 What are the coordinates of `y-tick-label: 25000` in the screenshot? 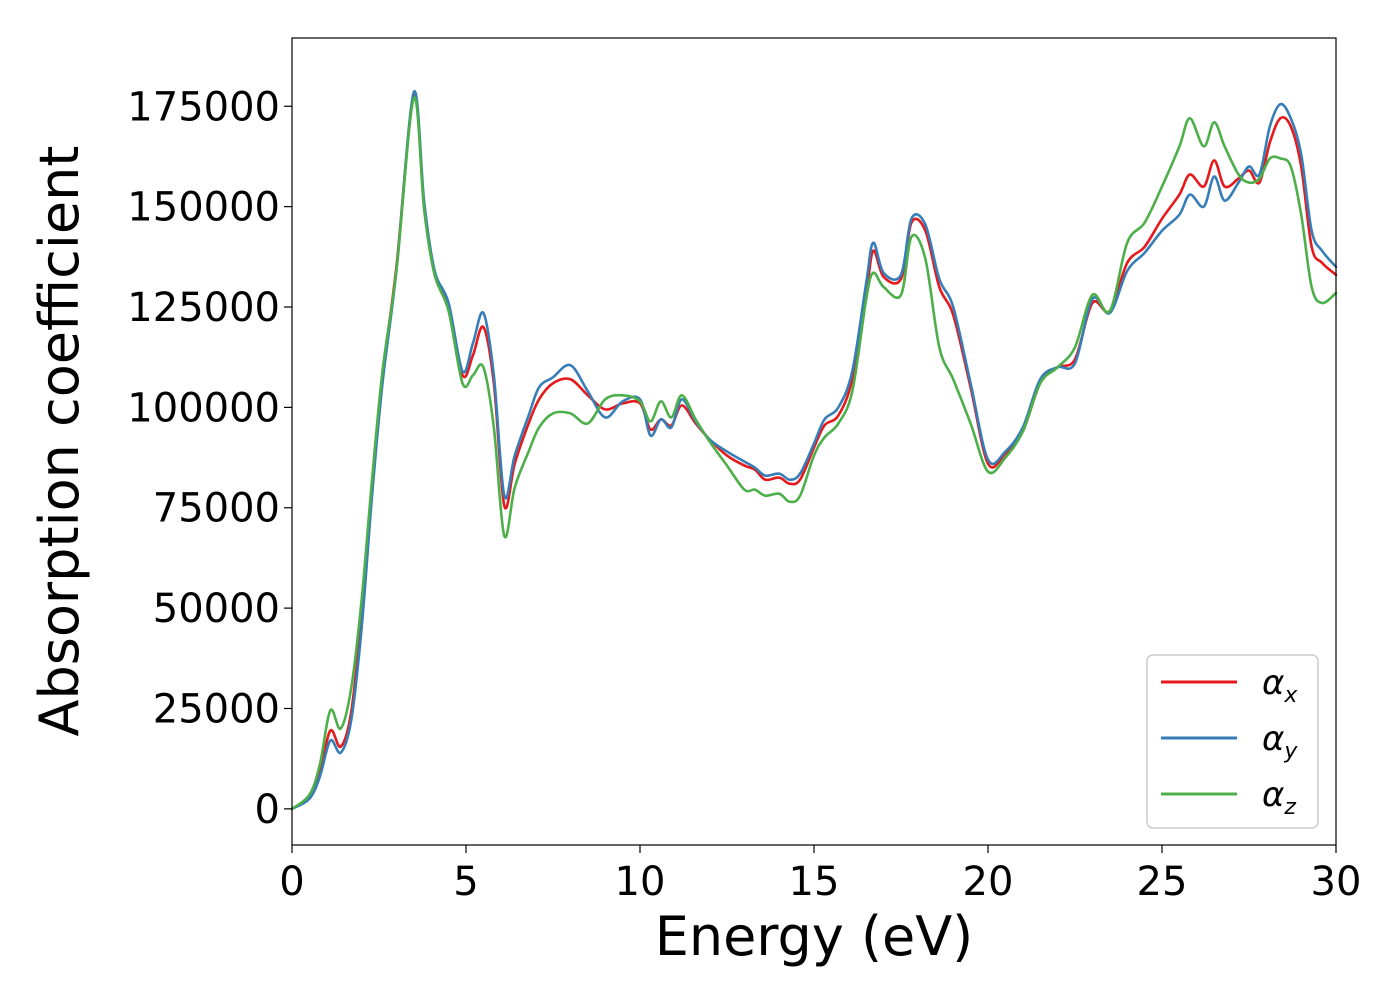 It's located at (216, 709).